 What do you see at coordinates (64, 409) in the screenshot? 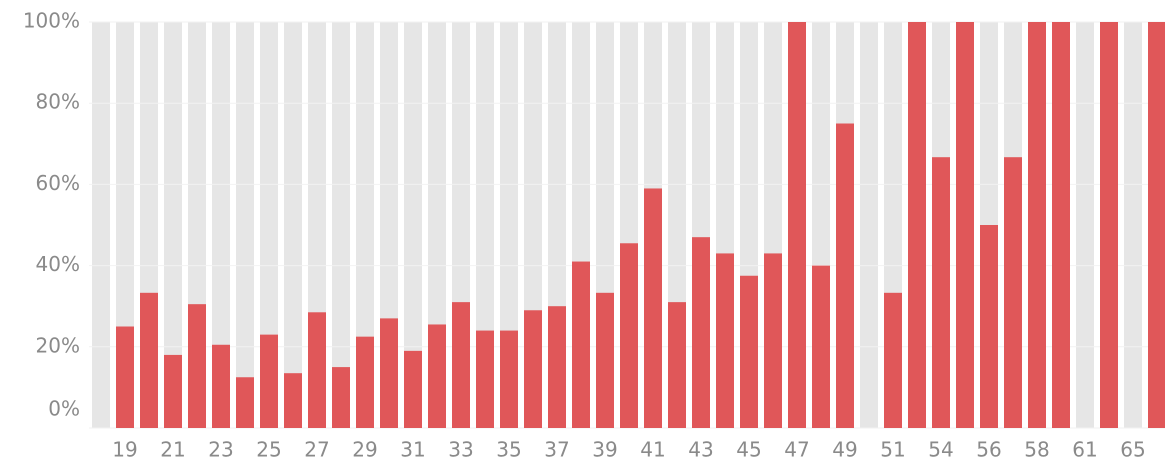
I see `y-tick-label: 0%` at bounding box center [64, 409].